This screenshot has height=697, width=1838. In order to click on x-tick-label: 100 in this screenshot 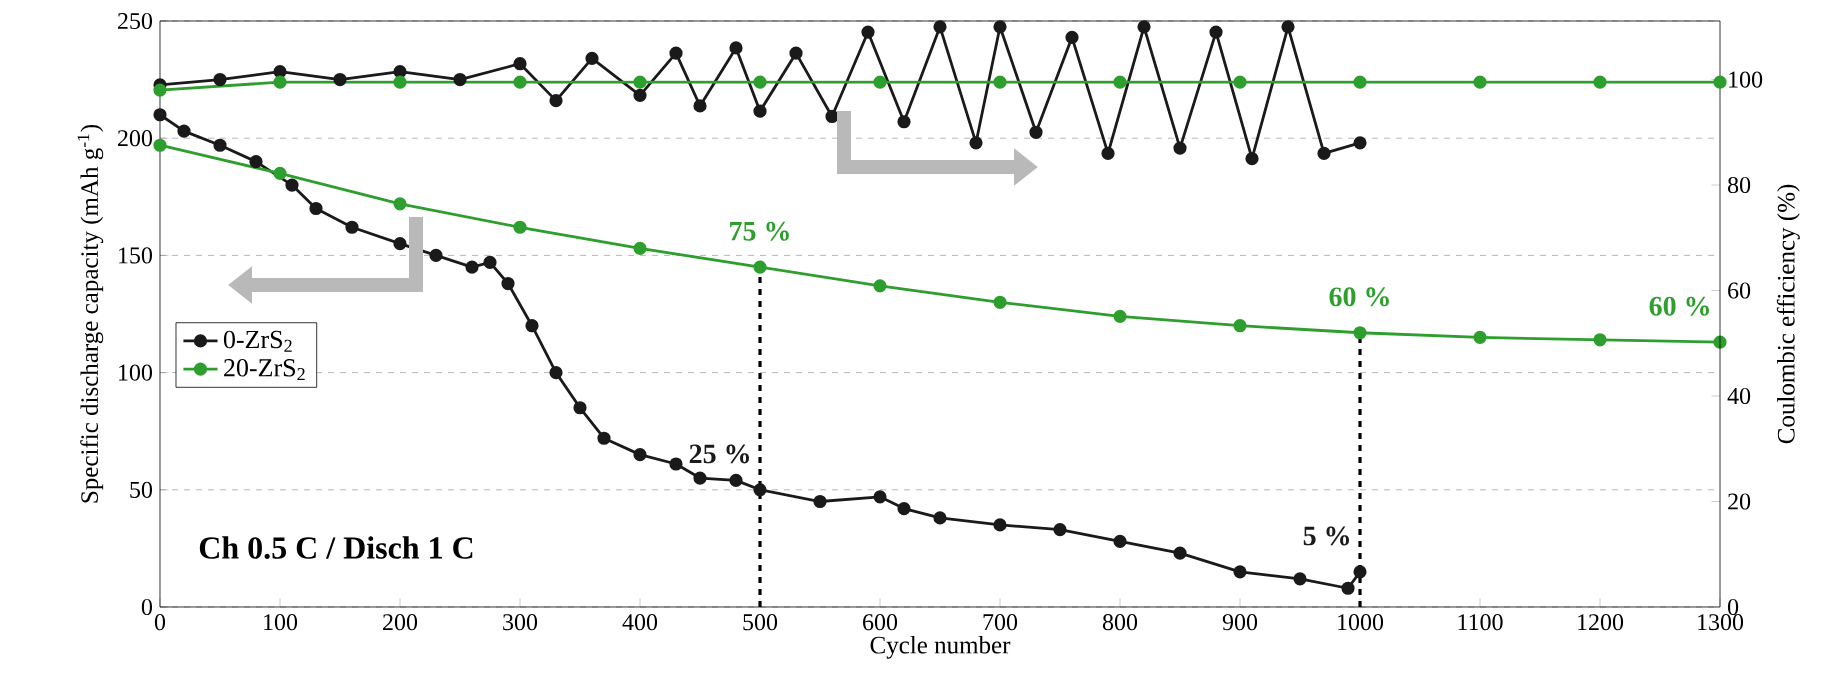, I will do `click(281, 622)`.